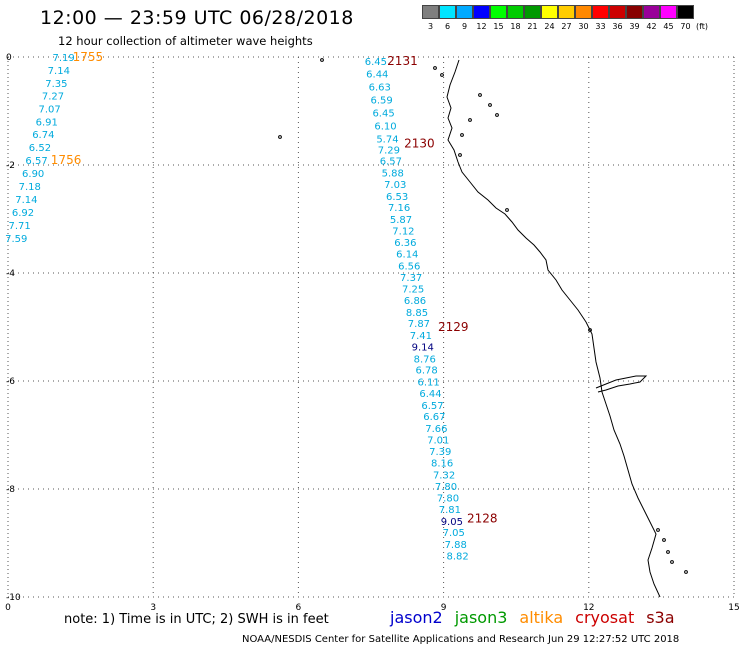 The height and width of the screenshot is (650, 740). I want to click on swh-value: 6.90, so click(33, 174).